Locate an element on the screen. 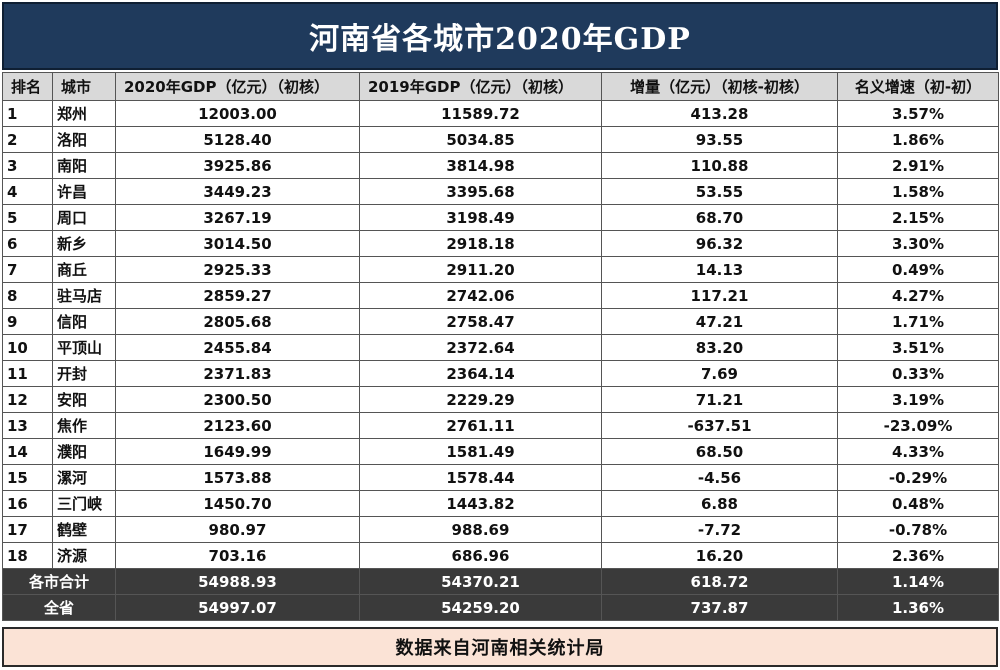 The image size is (1000, 670). growth-cell: 3.57% is located at coordinates (918, 113).